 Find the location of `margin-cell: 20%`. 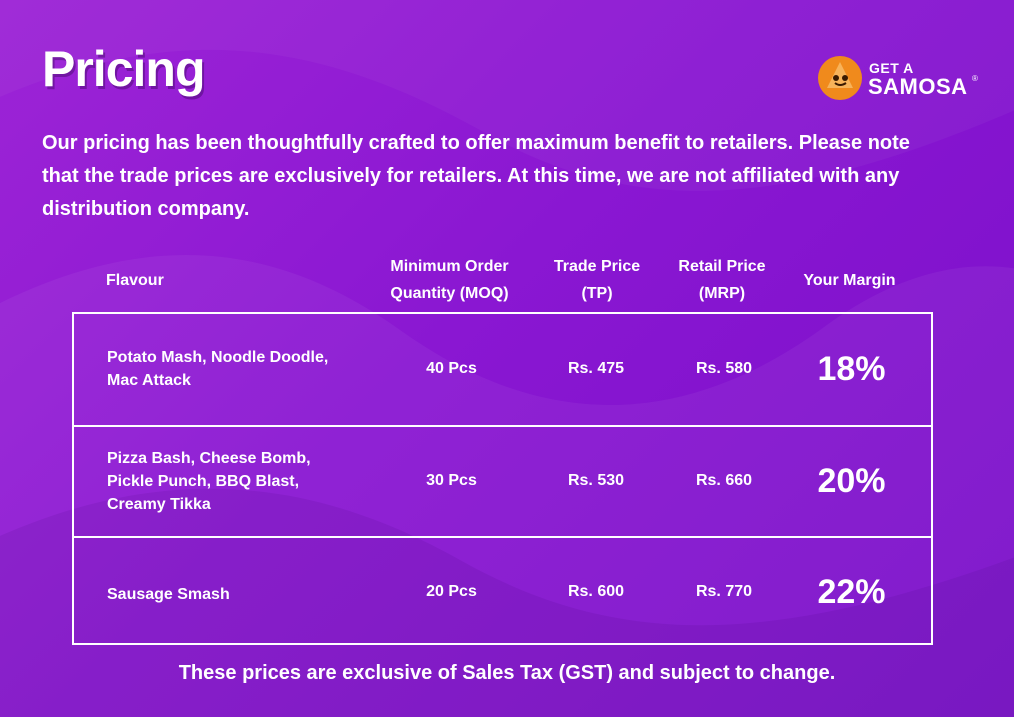

margin-cell: 20% is located at coordinates (851, 481).